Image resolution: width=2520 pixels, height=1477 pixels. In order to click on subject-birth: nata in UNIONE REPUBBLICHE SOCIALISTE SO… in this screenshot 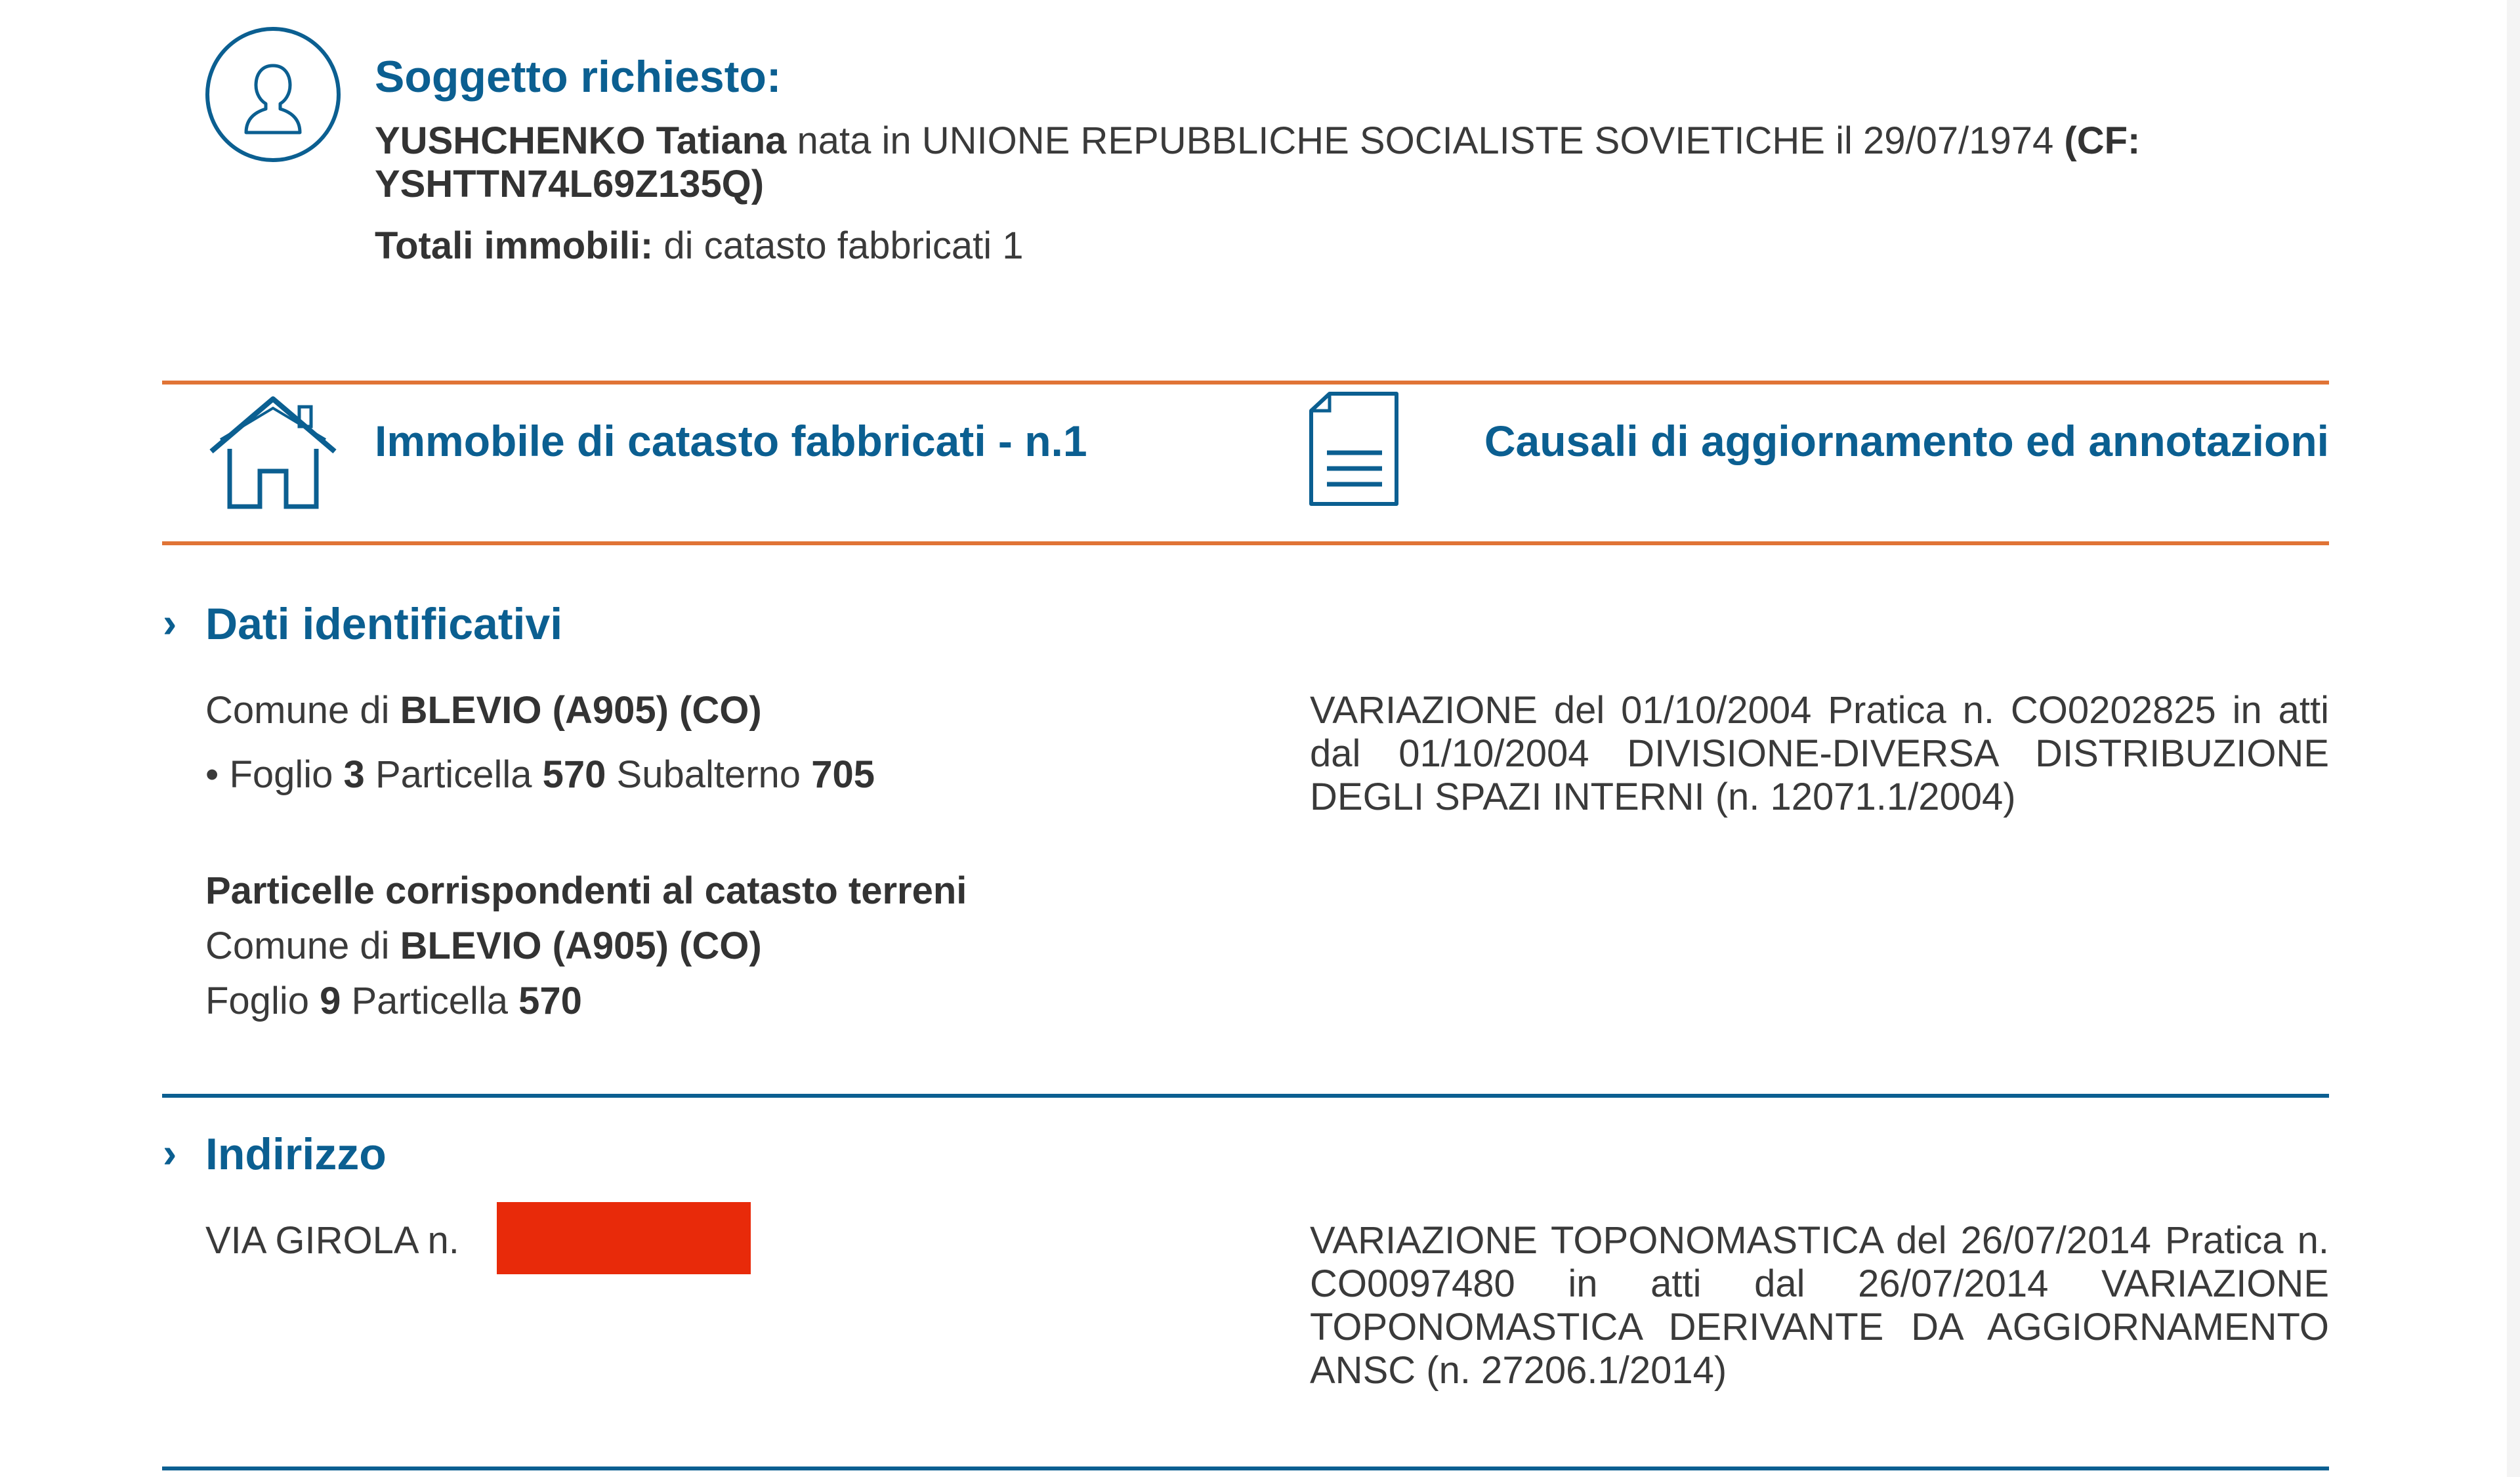, I will do `click(1425, 140)`.